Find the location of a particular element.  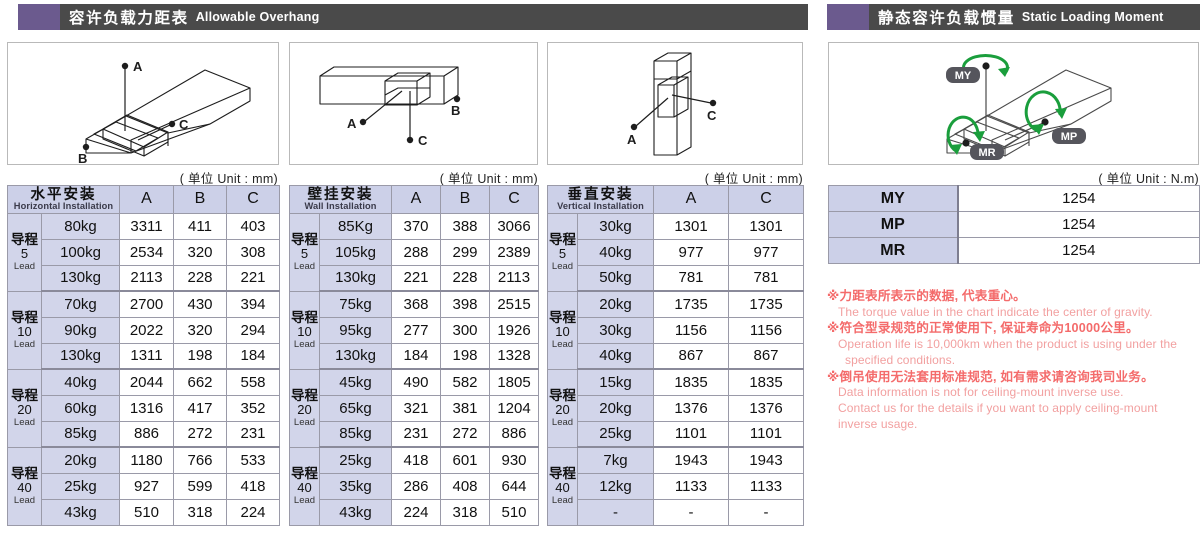

value-a: 927 is located at coordinates (146, 486).